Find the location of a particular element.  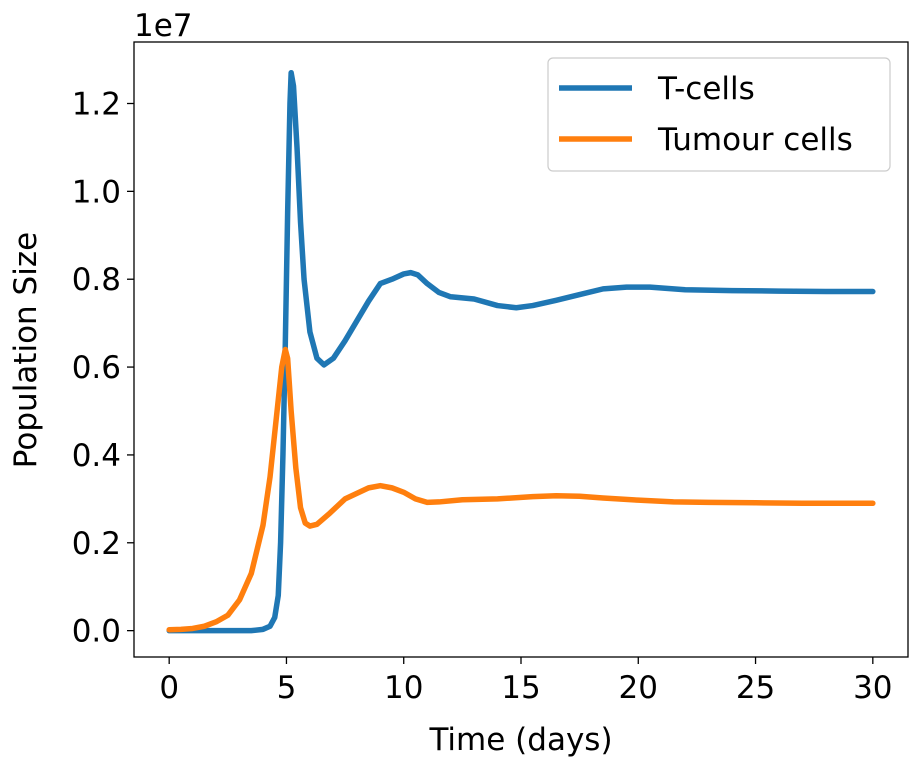

x-tick-label-5: 5 is located at coordinates (287, 688).